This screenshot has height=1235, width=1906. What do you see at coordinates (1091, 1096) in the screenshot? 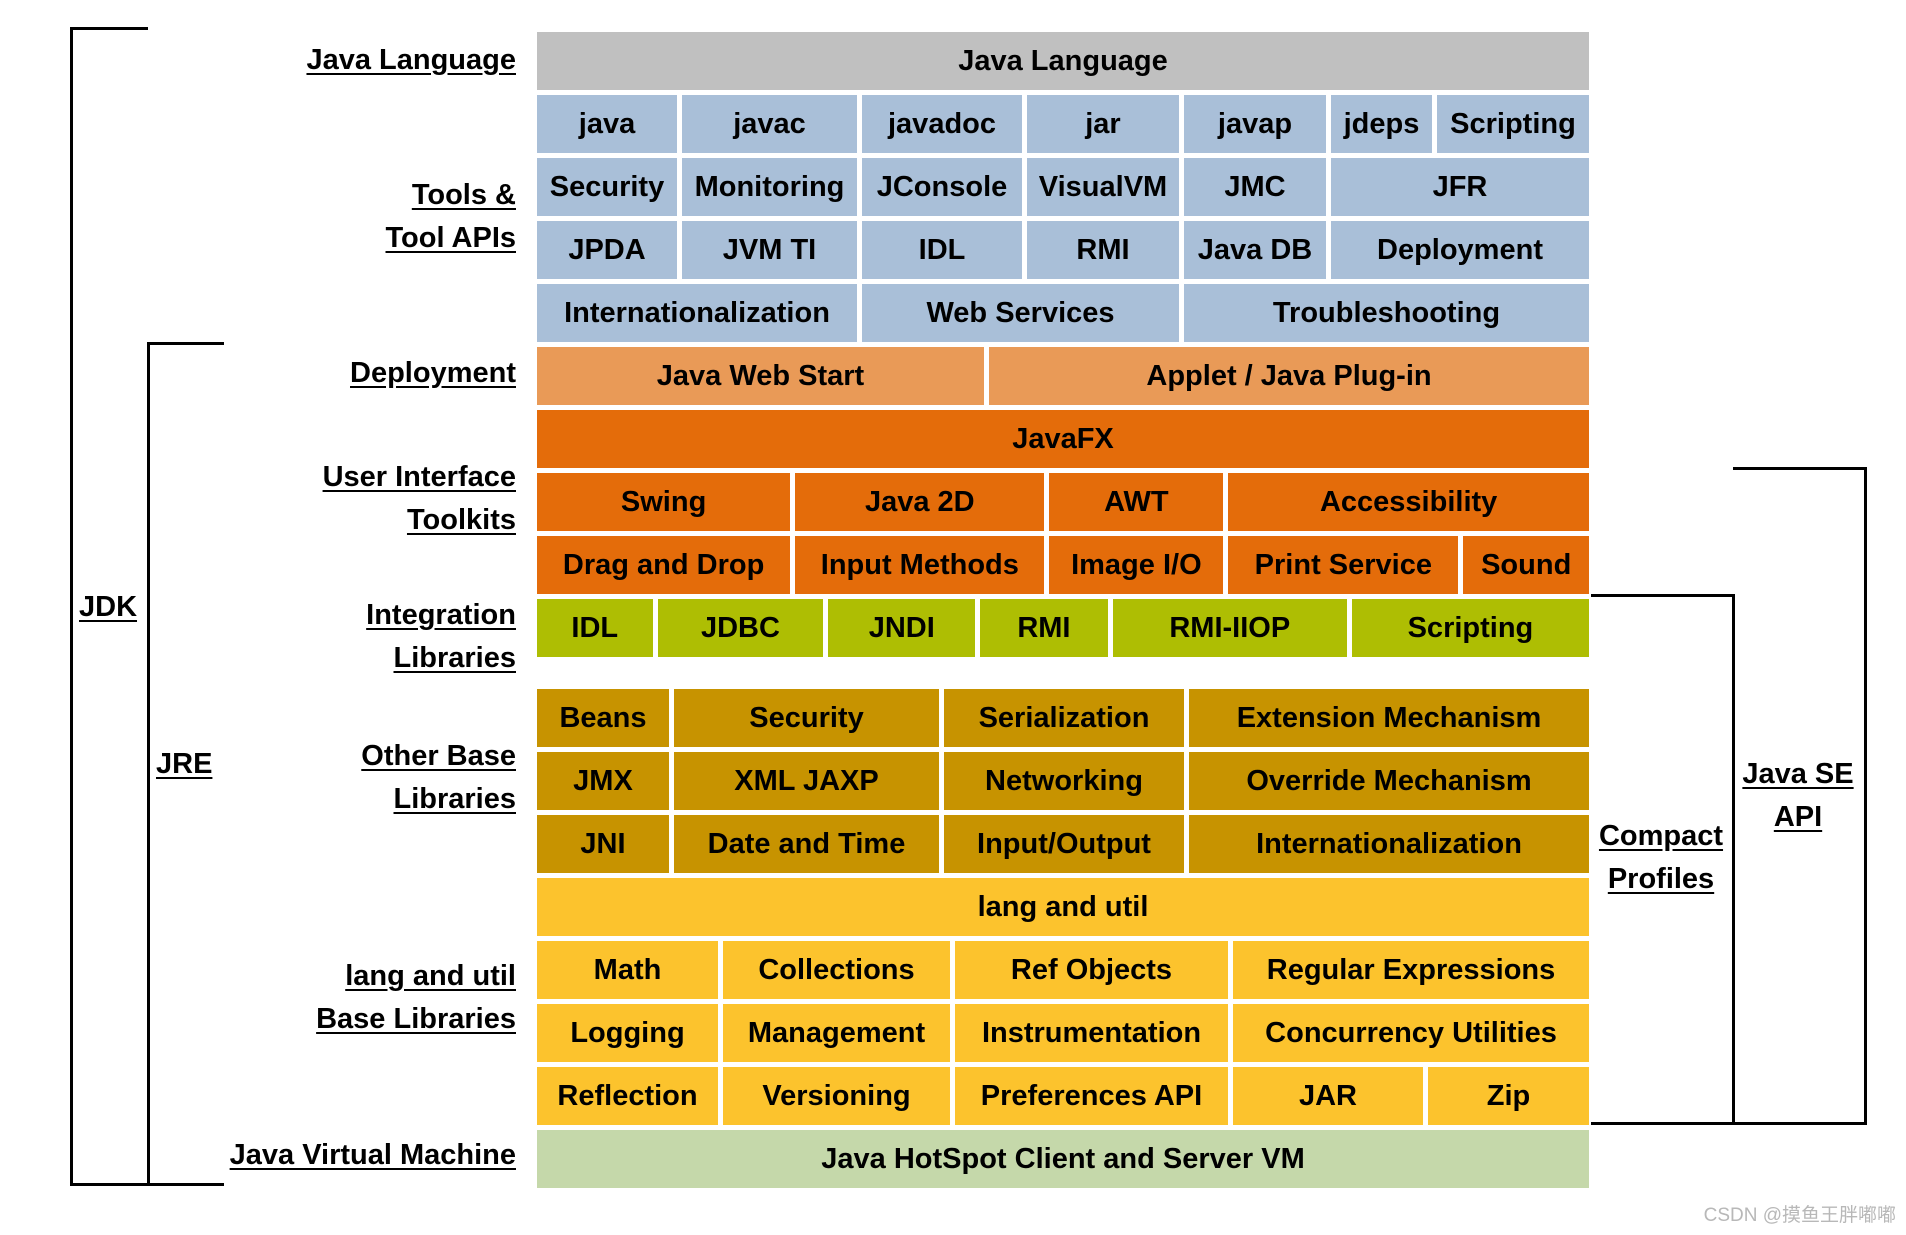
I see `lu-preferences-api: Preferences API` at bounding box center [1091, 1096].